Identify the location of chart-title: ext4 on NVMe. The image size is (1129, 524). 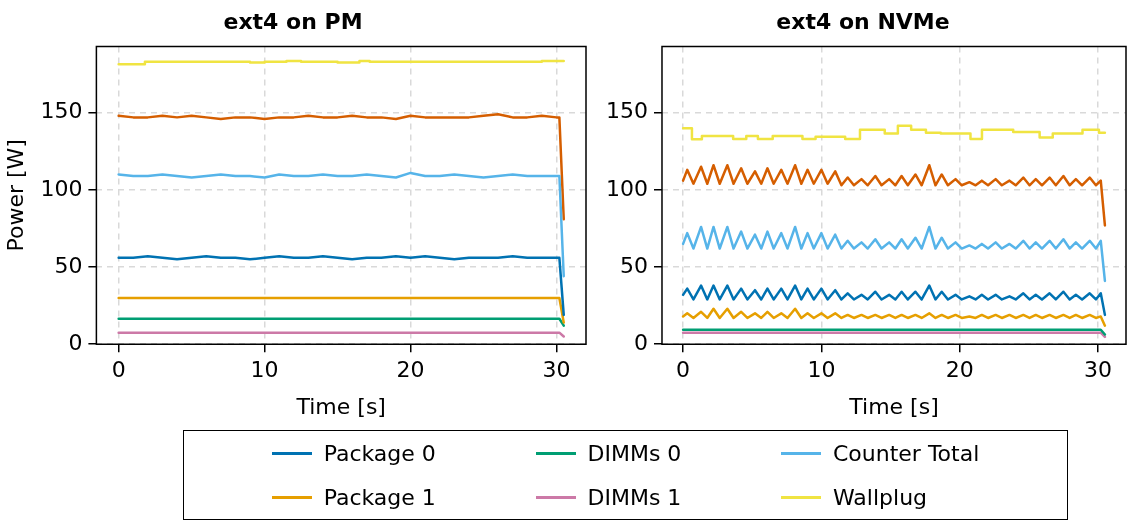
(863, 21).